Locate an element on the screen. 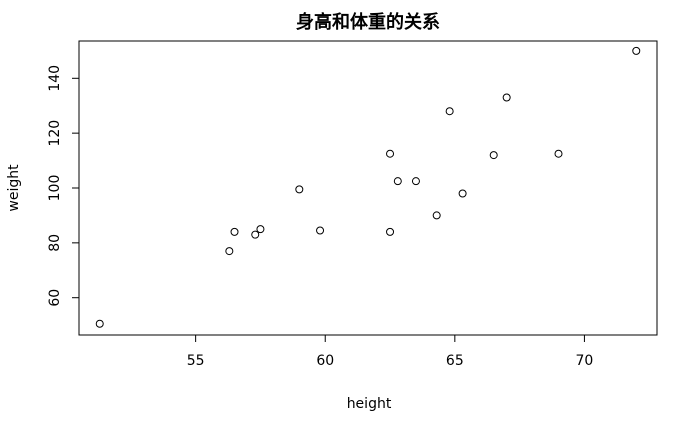 Image resolution: width=700 pixels, height=432 pixels. x-axis: 55 60 65 70 is located at coordinates (390, 351).